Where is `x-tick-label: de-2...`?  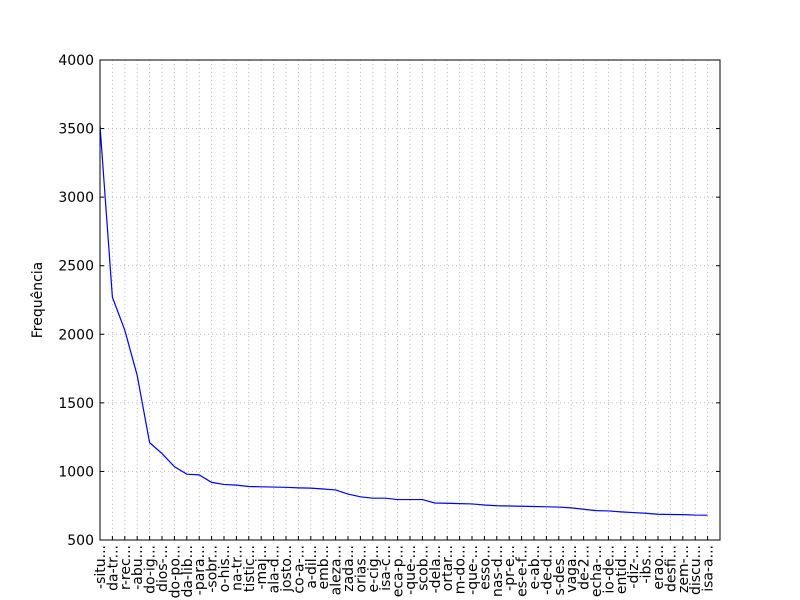 x-tick-label: de-2... is located at coordinates (585, 567).